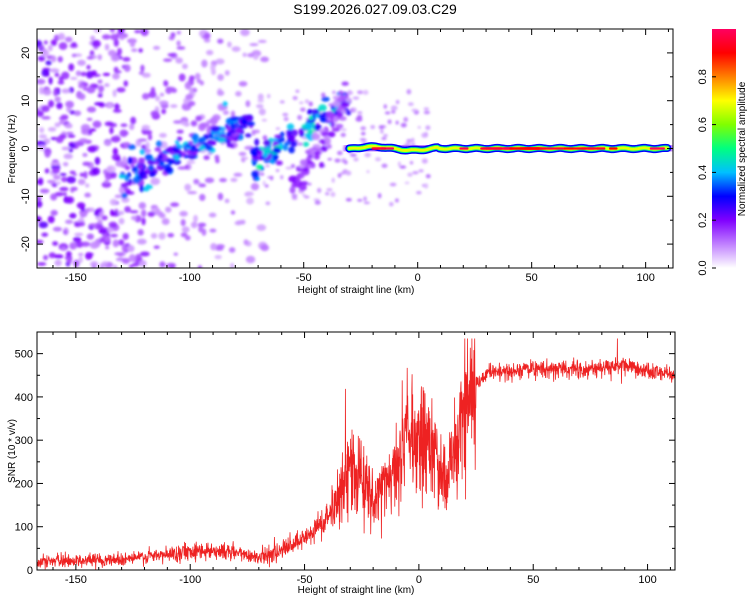 The image size is (750, 600). I want to click on x-tick-label: 50, so click(532, 278).